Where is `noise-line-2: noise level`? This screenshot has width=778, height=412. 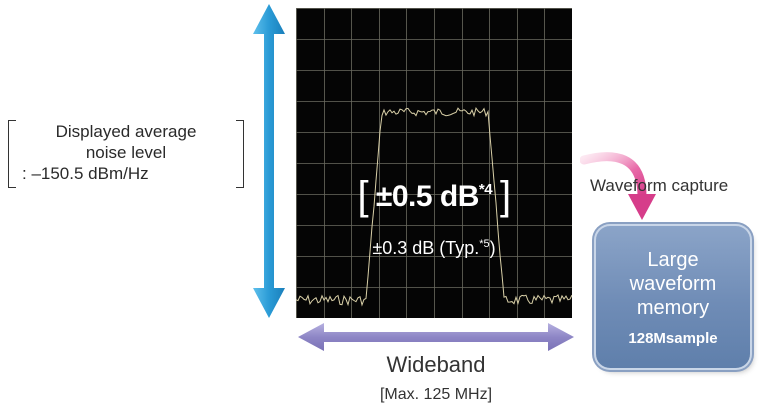
noise-line-2: noise level is located at coordinates (126, 152).